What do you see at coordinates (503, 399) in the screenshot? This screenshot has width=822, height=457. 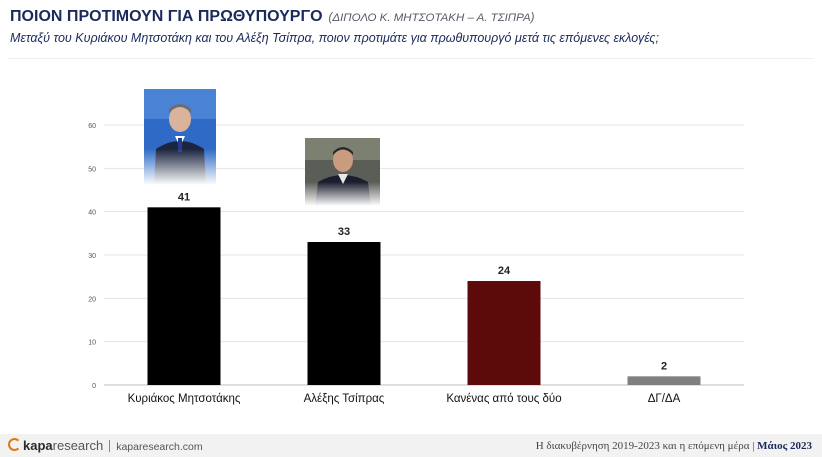 I see `x-category-label: Κανένας από τους δύο` at bounding box center [503, 399].